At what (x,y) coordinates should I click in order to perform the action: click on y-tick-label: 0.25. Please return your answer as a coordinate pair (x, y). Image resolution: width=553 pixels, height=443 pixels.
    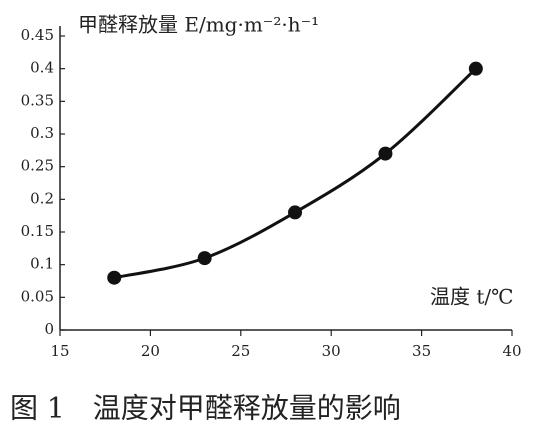
    Looking at the image, I should click on (37, 166).